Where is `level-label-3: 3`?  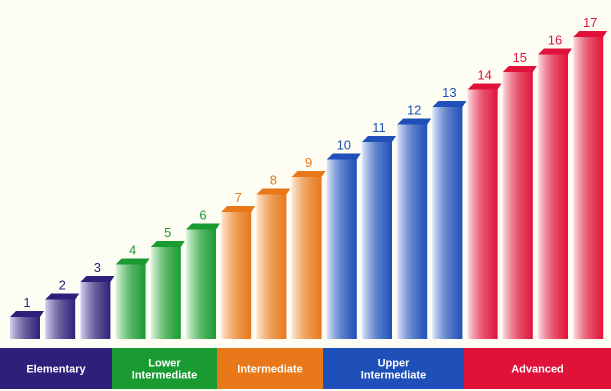 level-label-3: 3 is located at coordinates (97, 267).